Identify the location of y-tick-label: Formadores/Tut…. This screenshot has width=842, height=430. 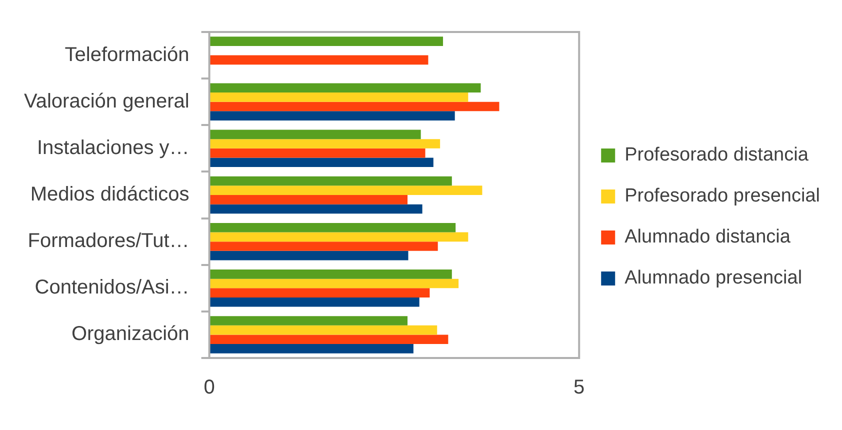
(109, 241).